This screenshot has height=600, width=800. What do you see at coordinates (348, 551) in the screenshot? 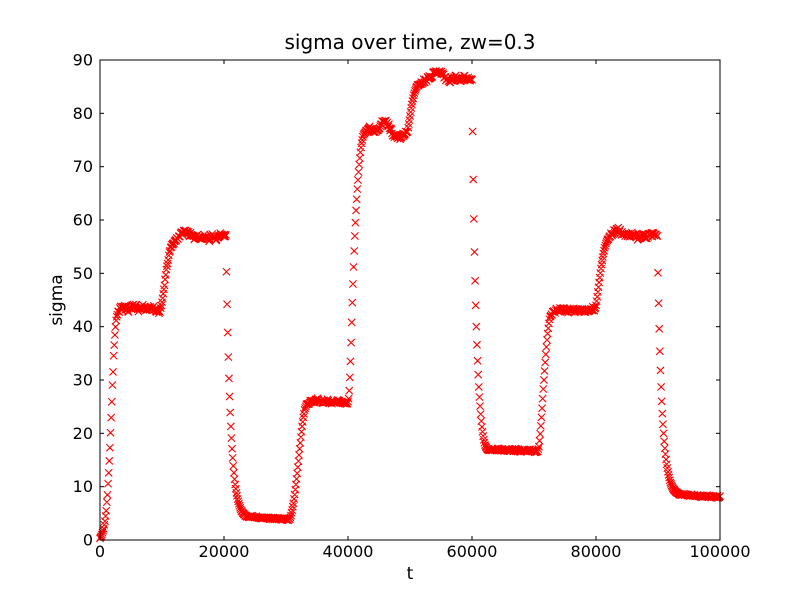
I see `x-tick-label: 40000` at bounding box center [348, 551].